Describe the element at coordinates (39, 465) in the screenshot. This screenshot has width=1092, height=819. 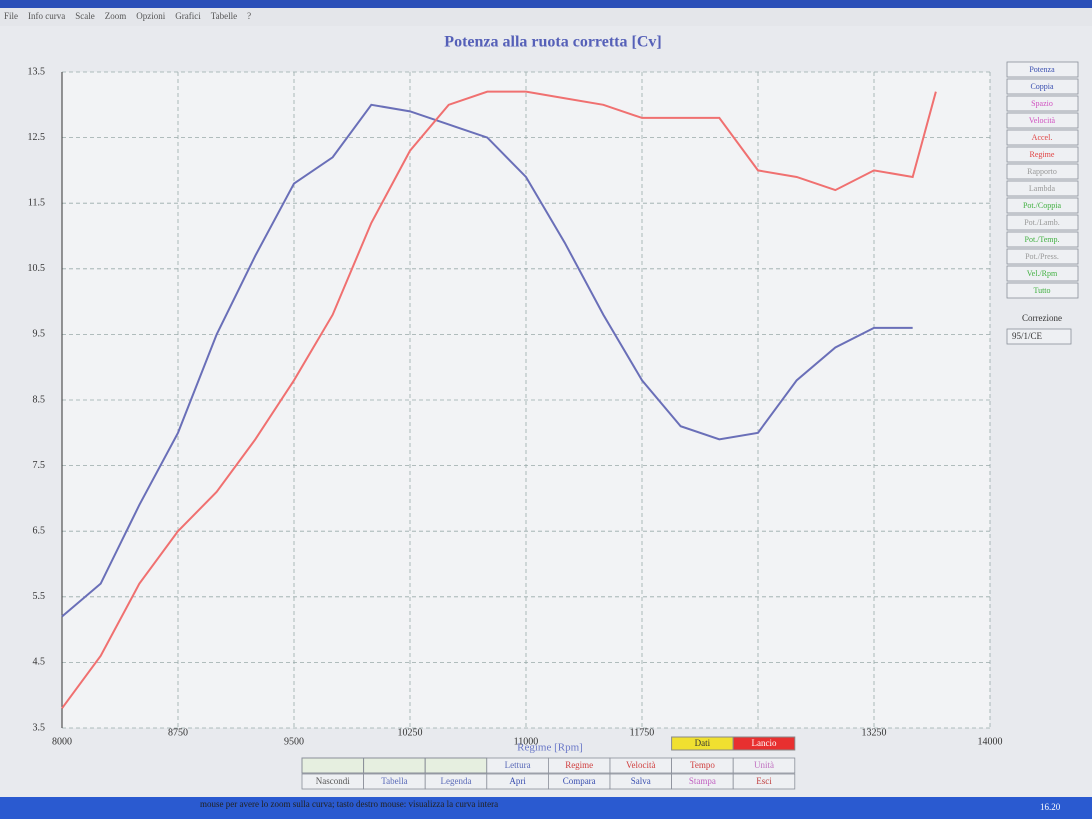
I see `y-tick-label: 7.5` at that location.